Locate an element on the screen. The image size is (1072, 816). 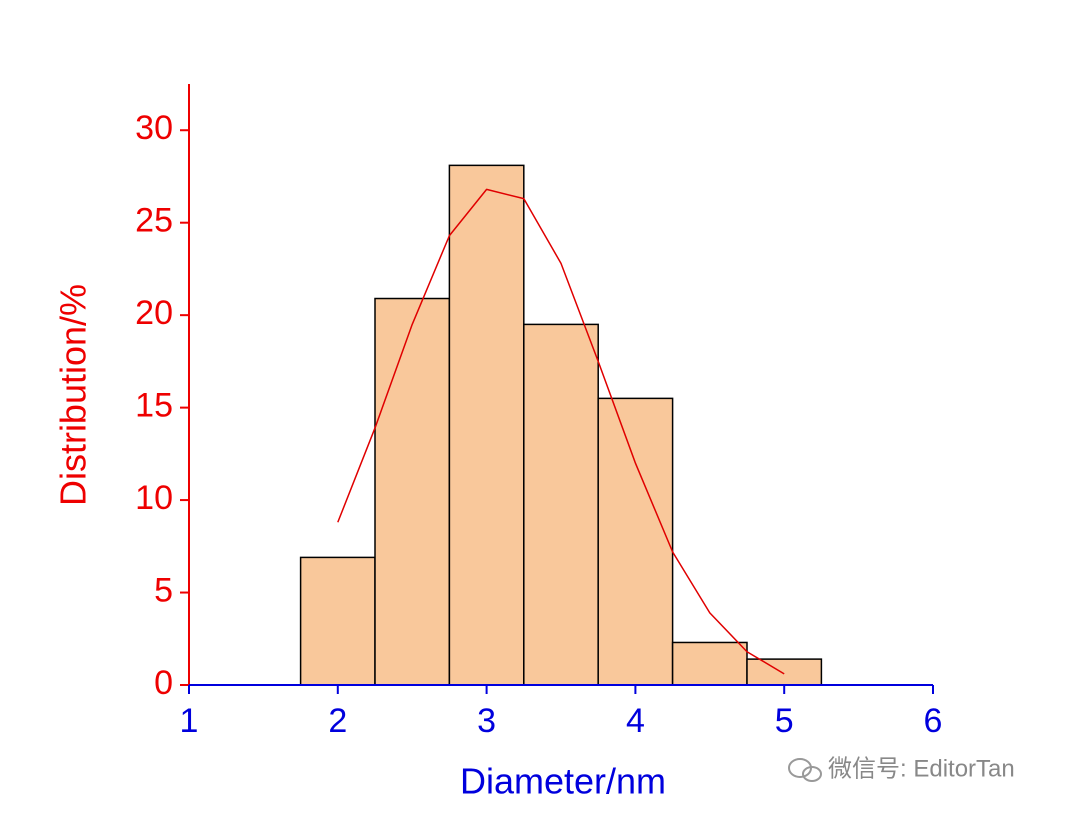
y-tick-label: 25 is located at coordinates (154, 221).